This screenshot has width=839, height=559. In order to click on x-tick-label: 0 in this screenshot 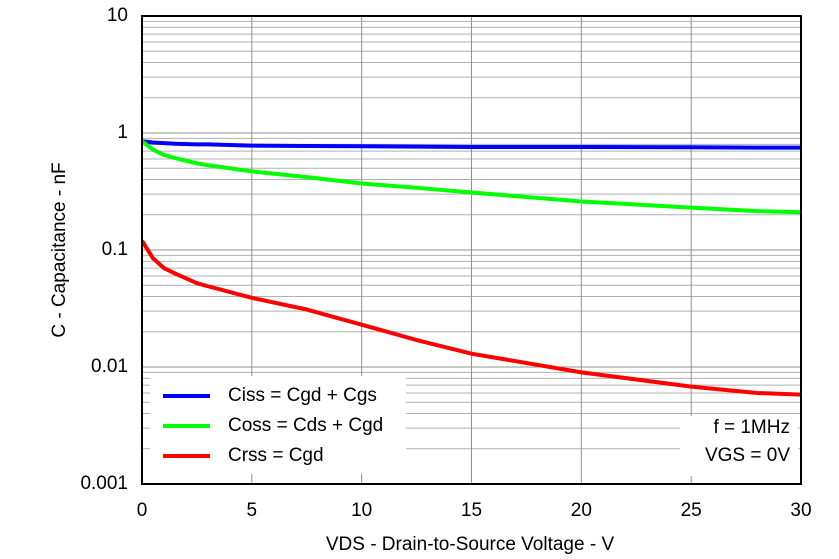, I will do `click(142, 510)`.